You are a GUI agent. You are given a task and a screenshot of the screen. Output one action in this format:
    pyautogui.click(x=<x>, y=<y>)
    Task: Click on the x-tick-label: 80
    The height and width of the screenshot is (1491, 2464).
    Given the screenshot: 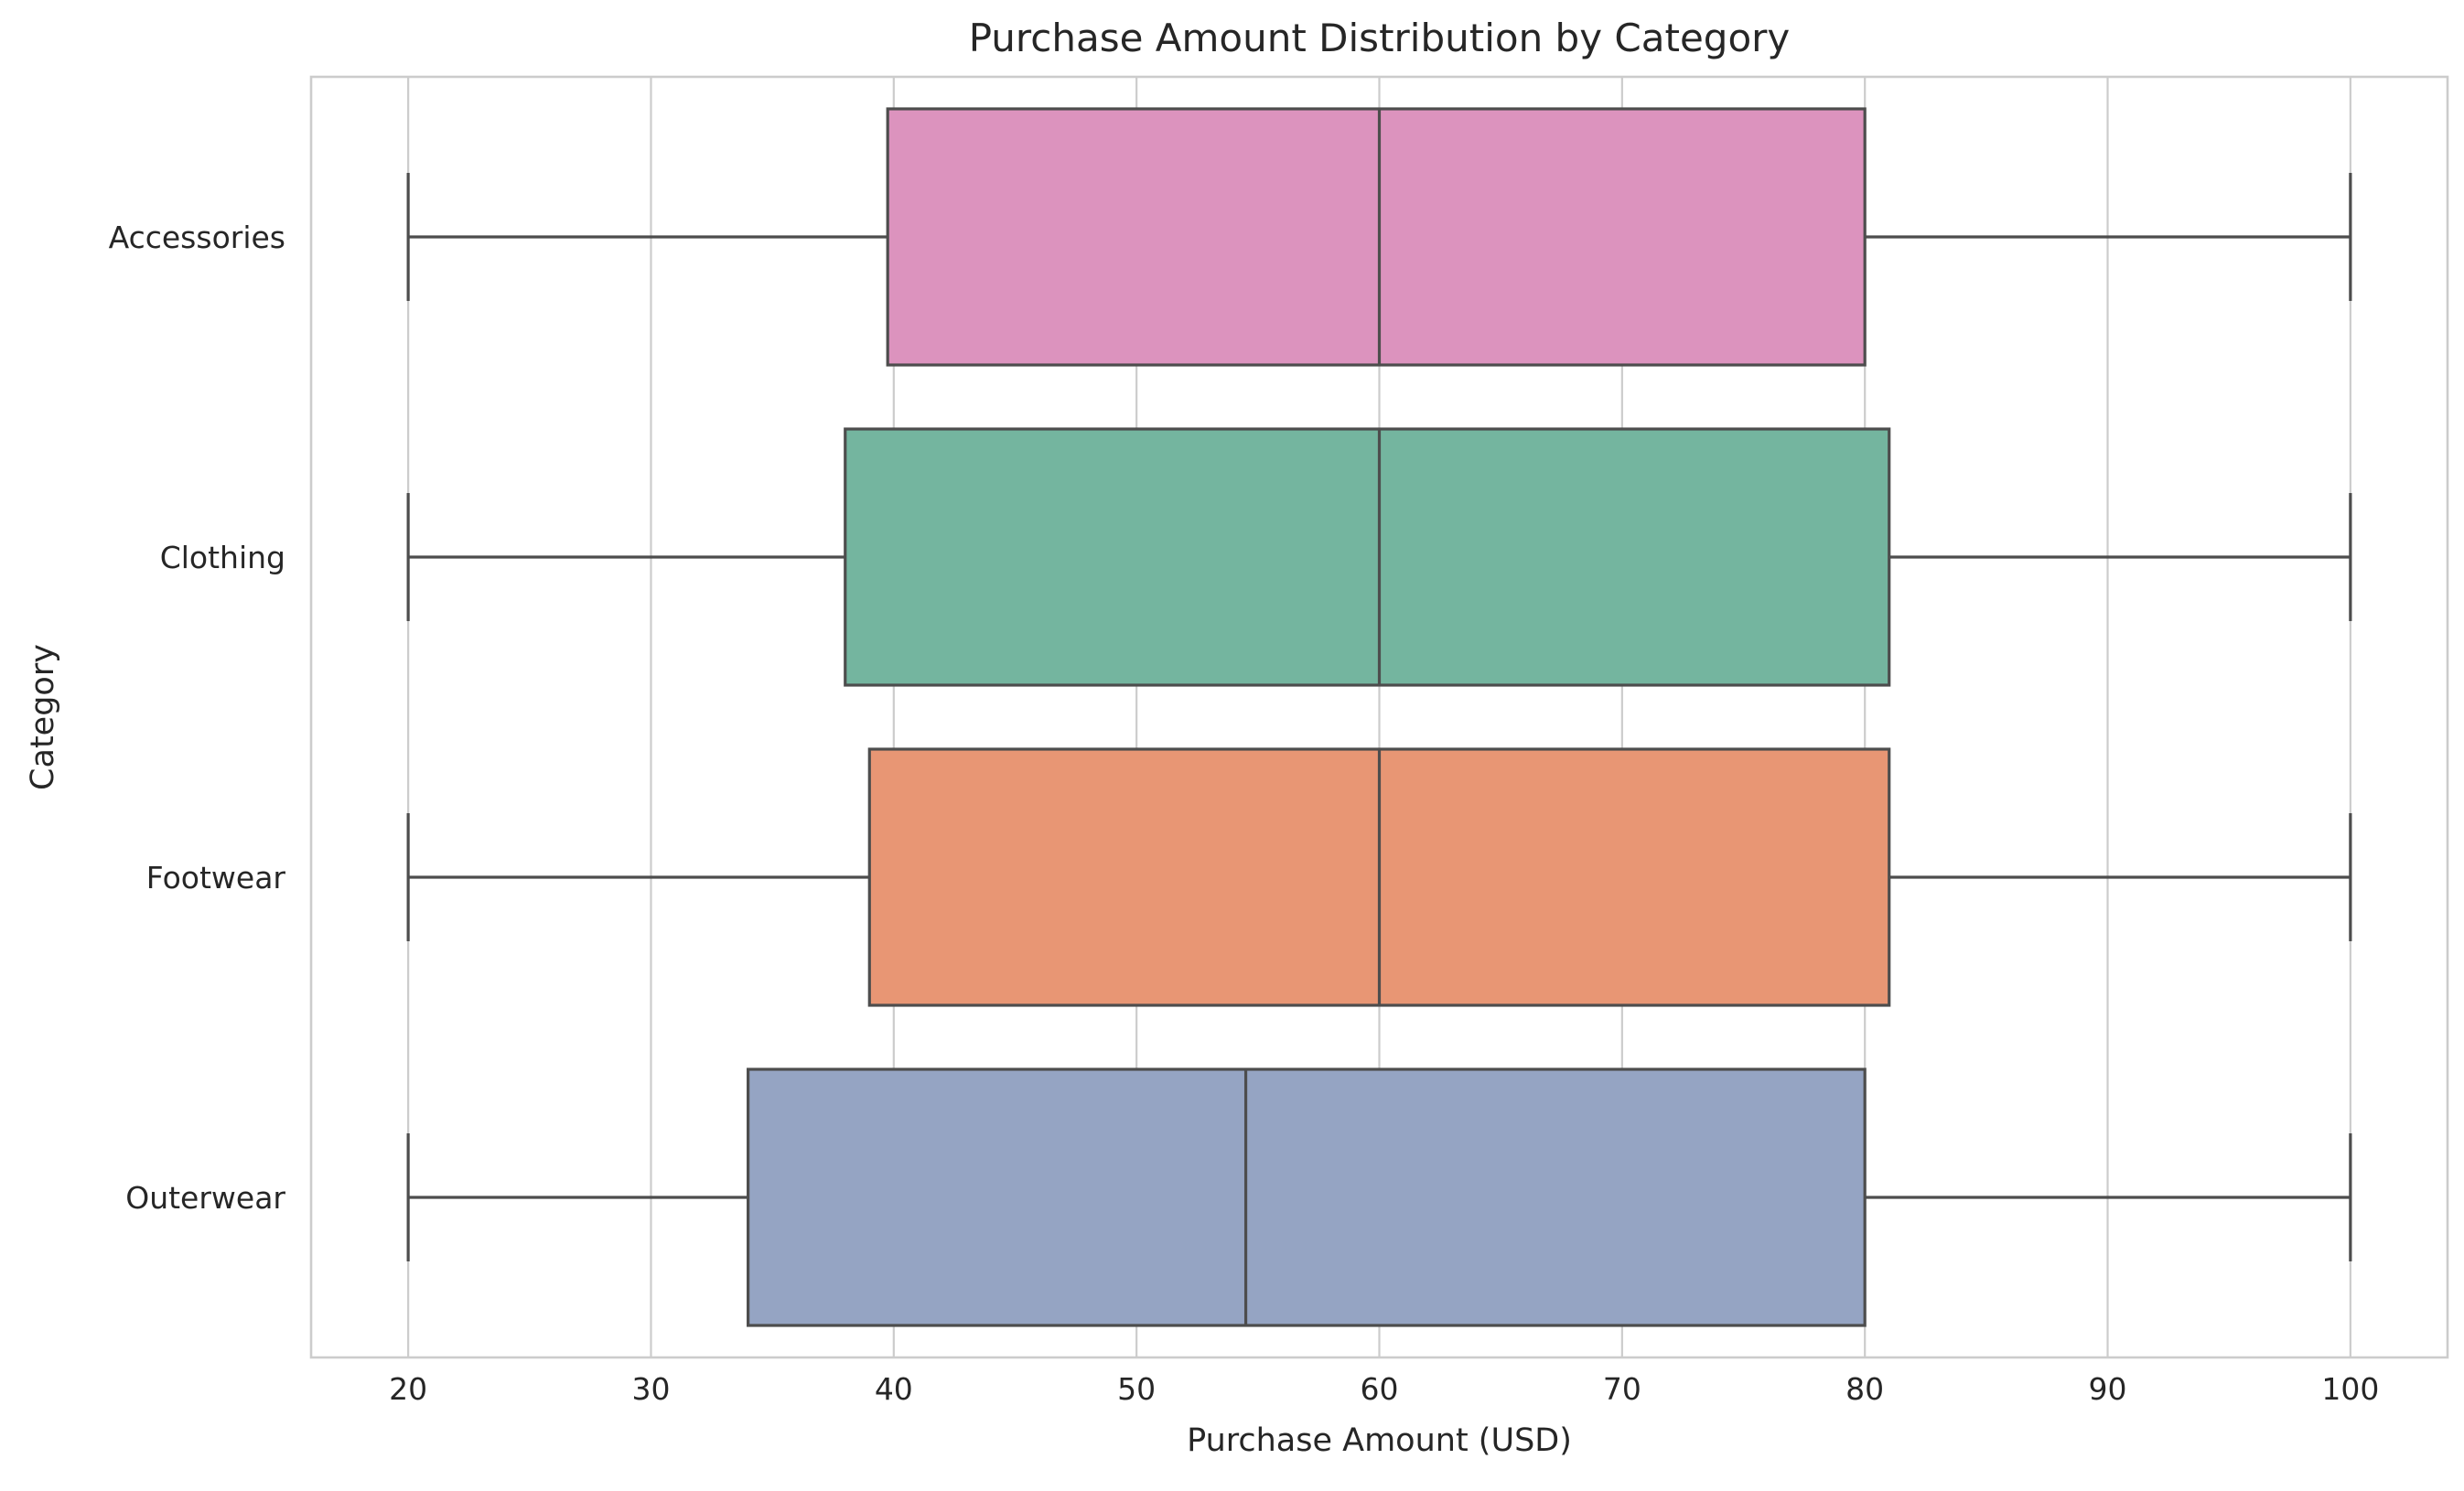 What is the action you would take?
    pyautogui.click(x=1865, y=1389)
    